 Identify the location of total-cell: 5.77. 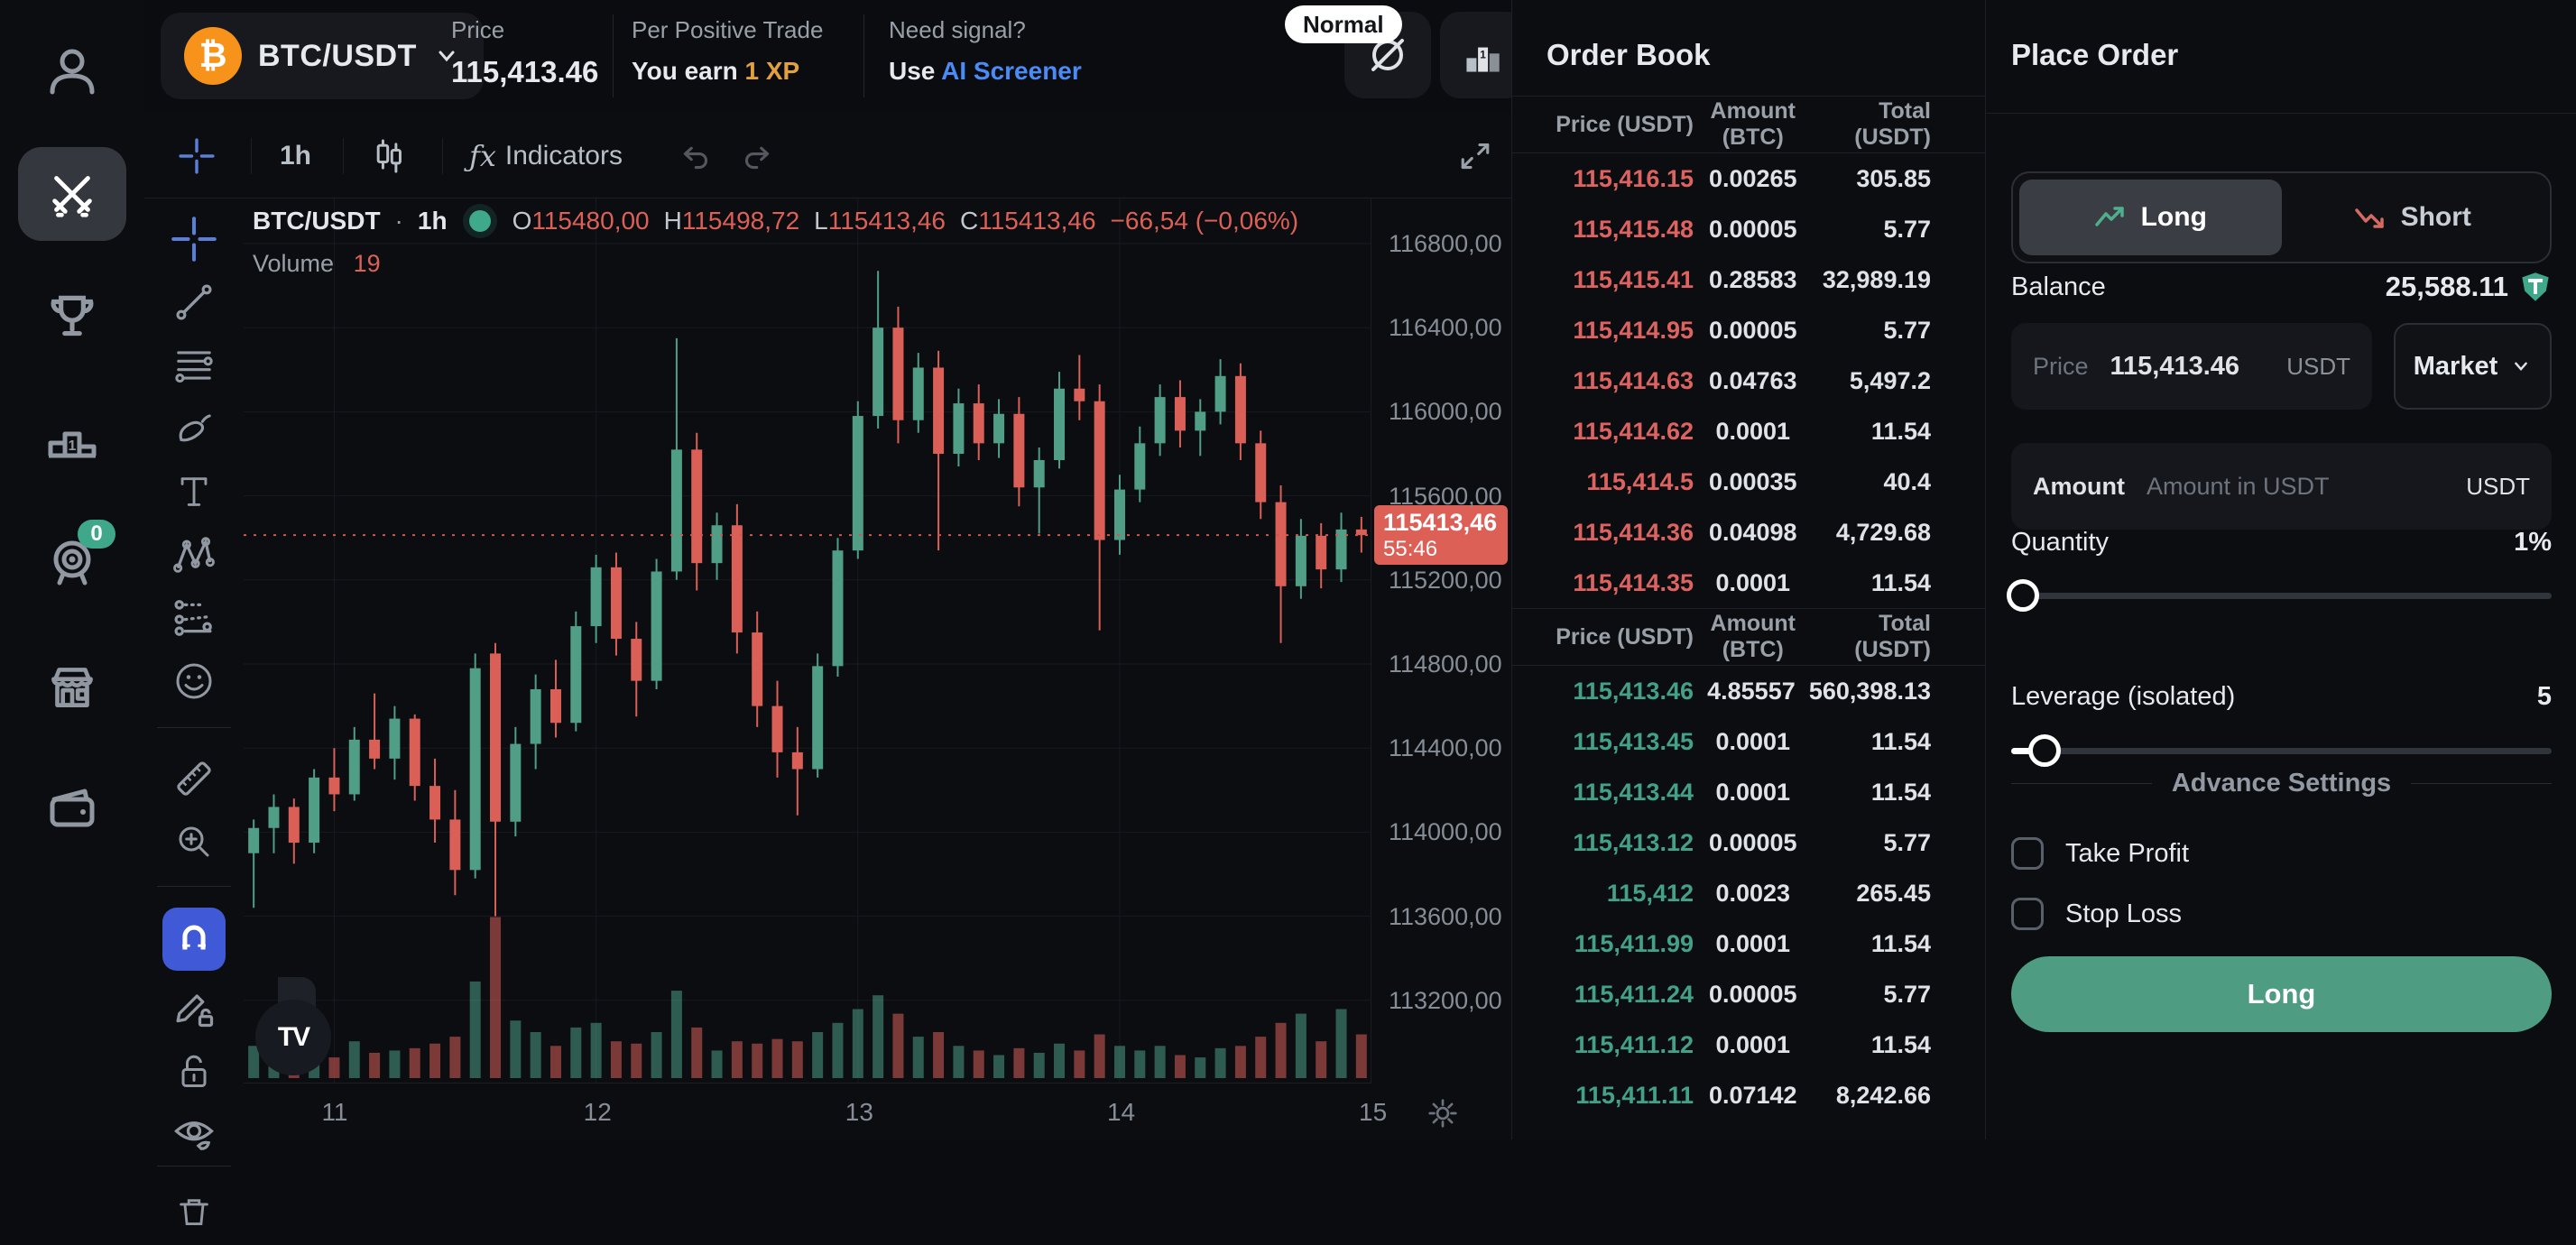
(1907, 330).